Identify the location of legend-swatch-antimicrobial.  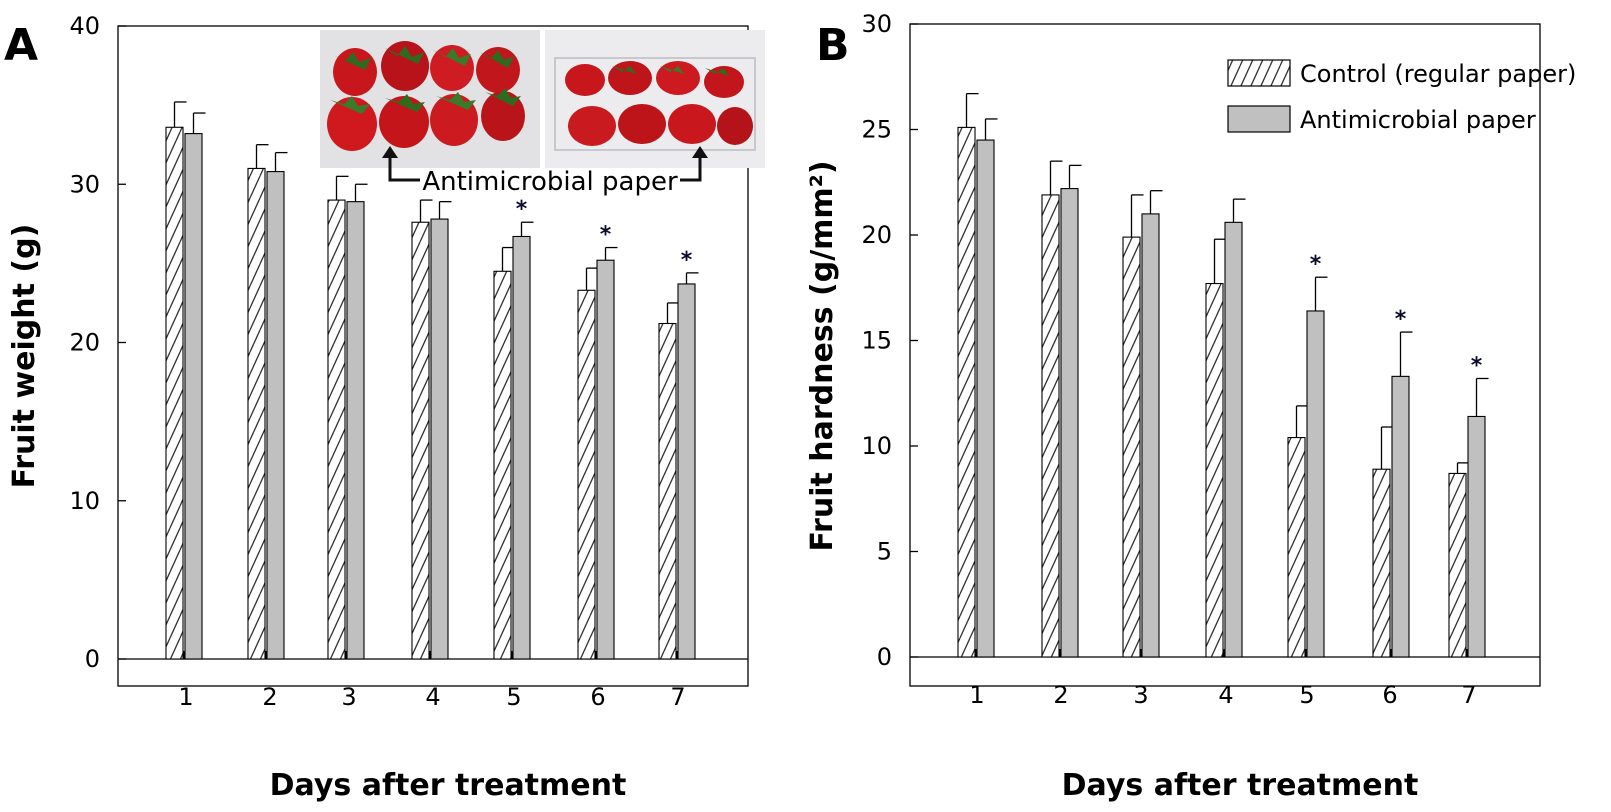
(1259, 119).